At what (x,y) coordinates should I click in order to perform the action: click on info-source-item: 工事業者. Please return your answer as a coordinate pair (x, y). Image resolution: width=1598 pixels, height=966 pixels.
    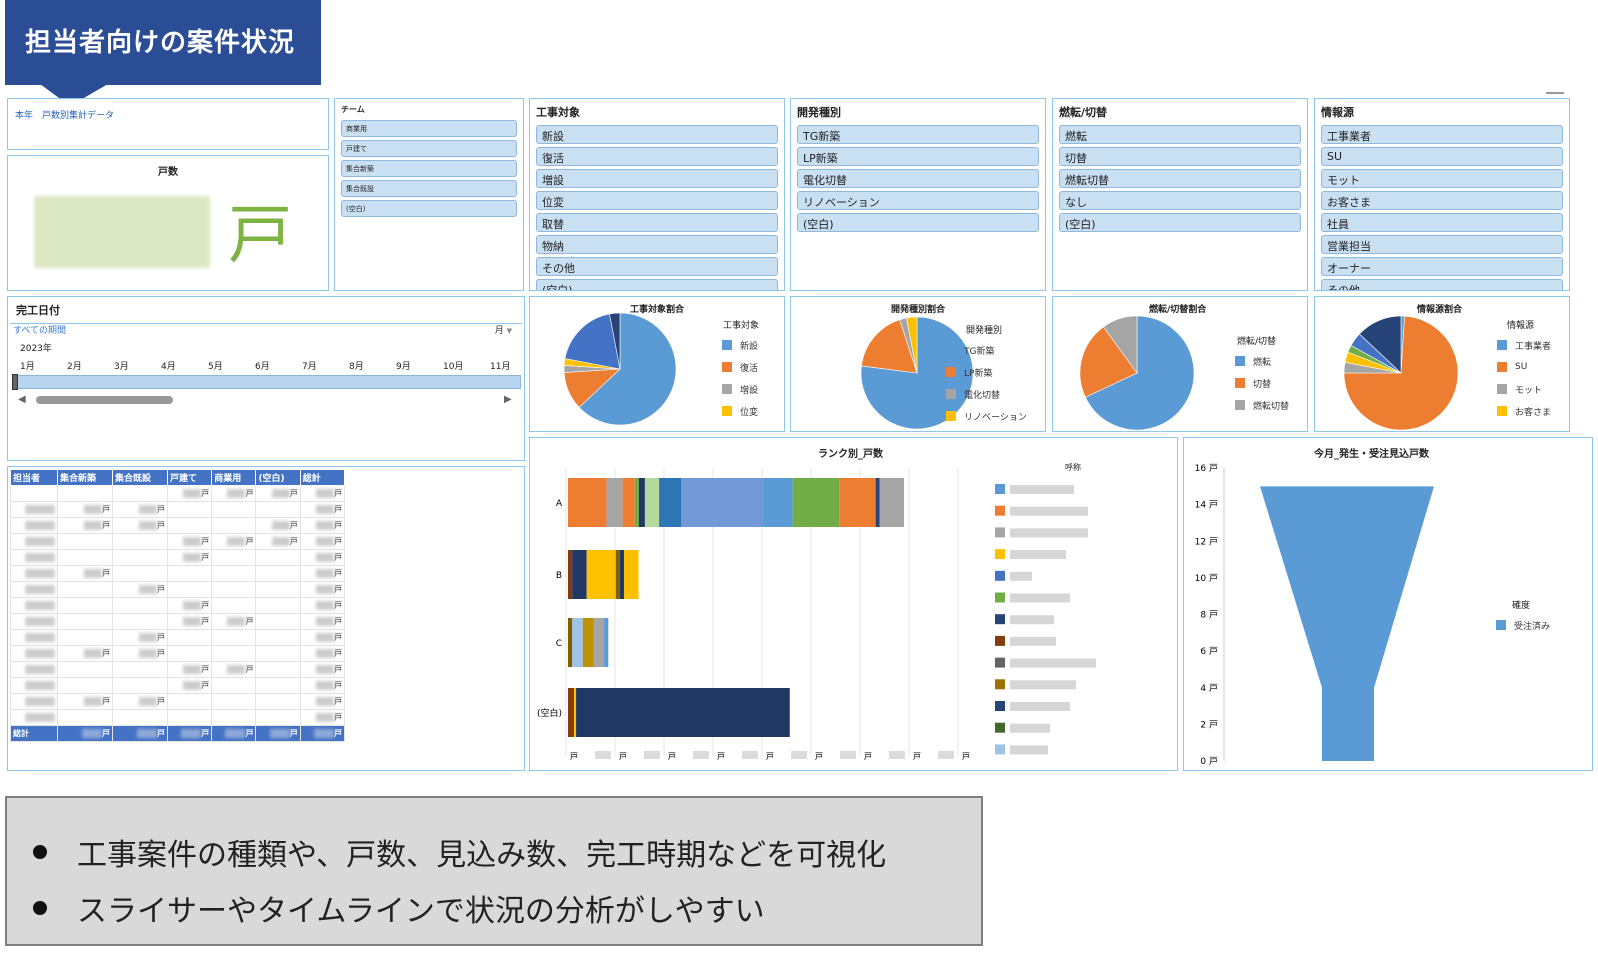
    Looking at the image, I should click on (1442, 134).